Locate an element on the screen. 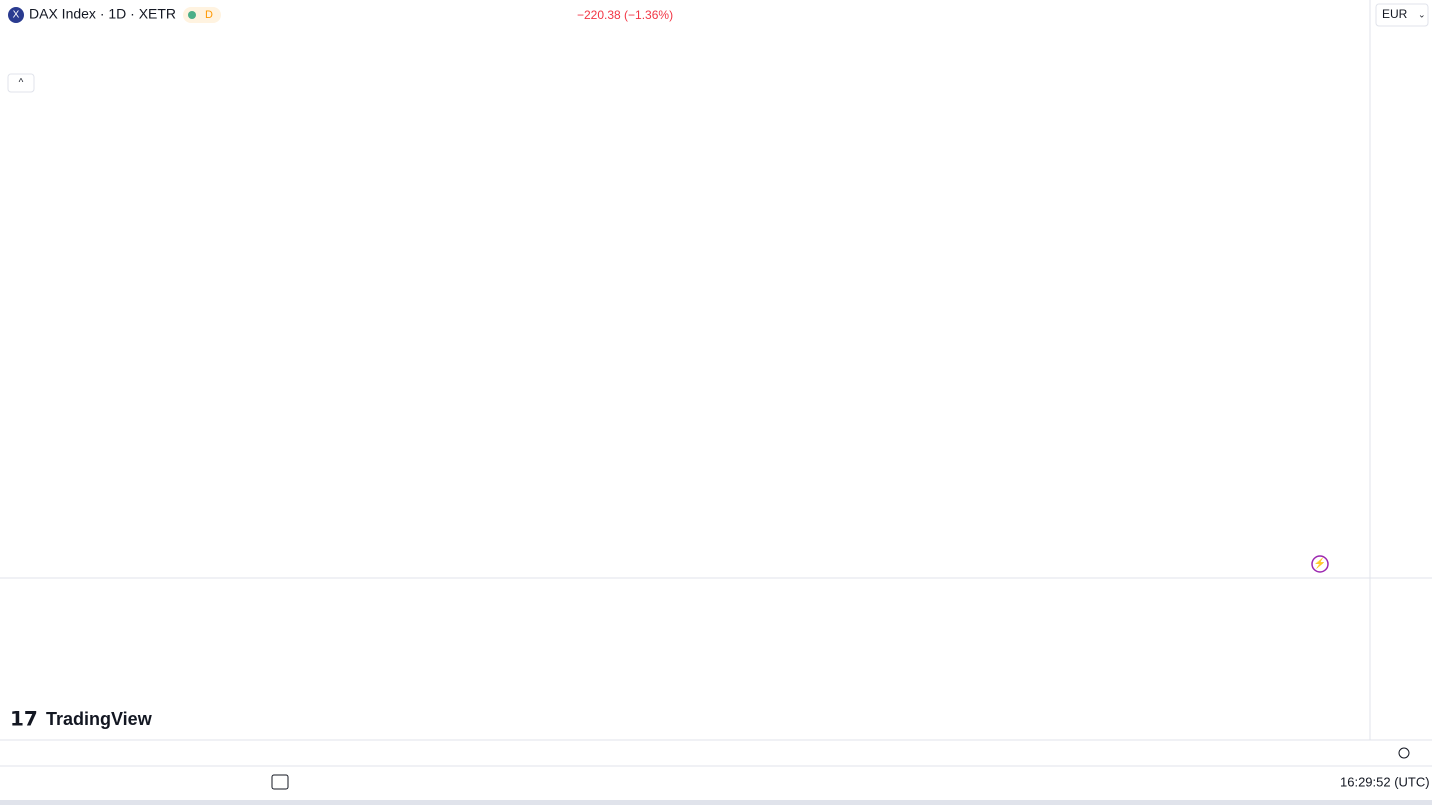  alert-glyph: ⚡ is located at coordinates (1320, 563).